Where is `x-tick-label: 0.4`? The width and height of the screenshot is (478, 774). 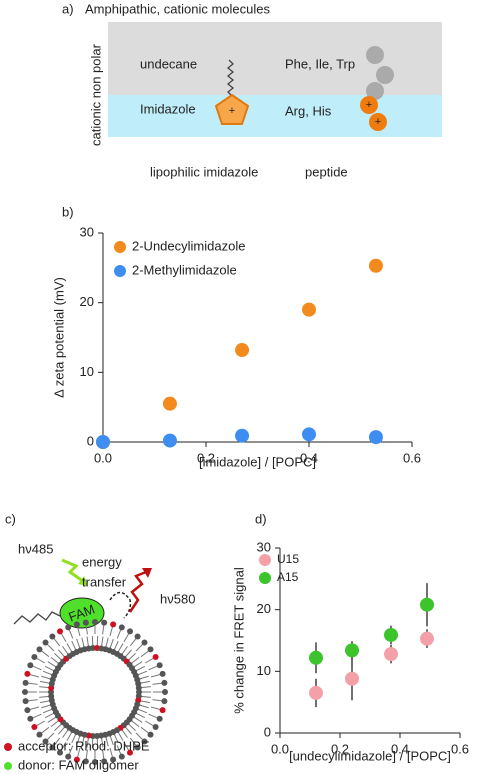
x-tick-label: 0.4 is located at coordinates (309, 457).